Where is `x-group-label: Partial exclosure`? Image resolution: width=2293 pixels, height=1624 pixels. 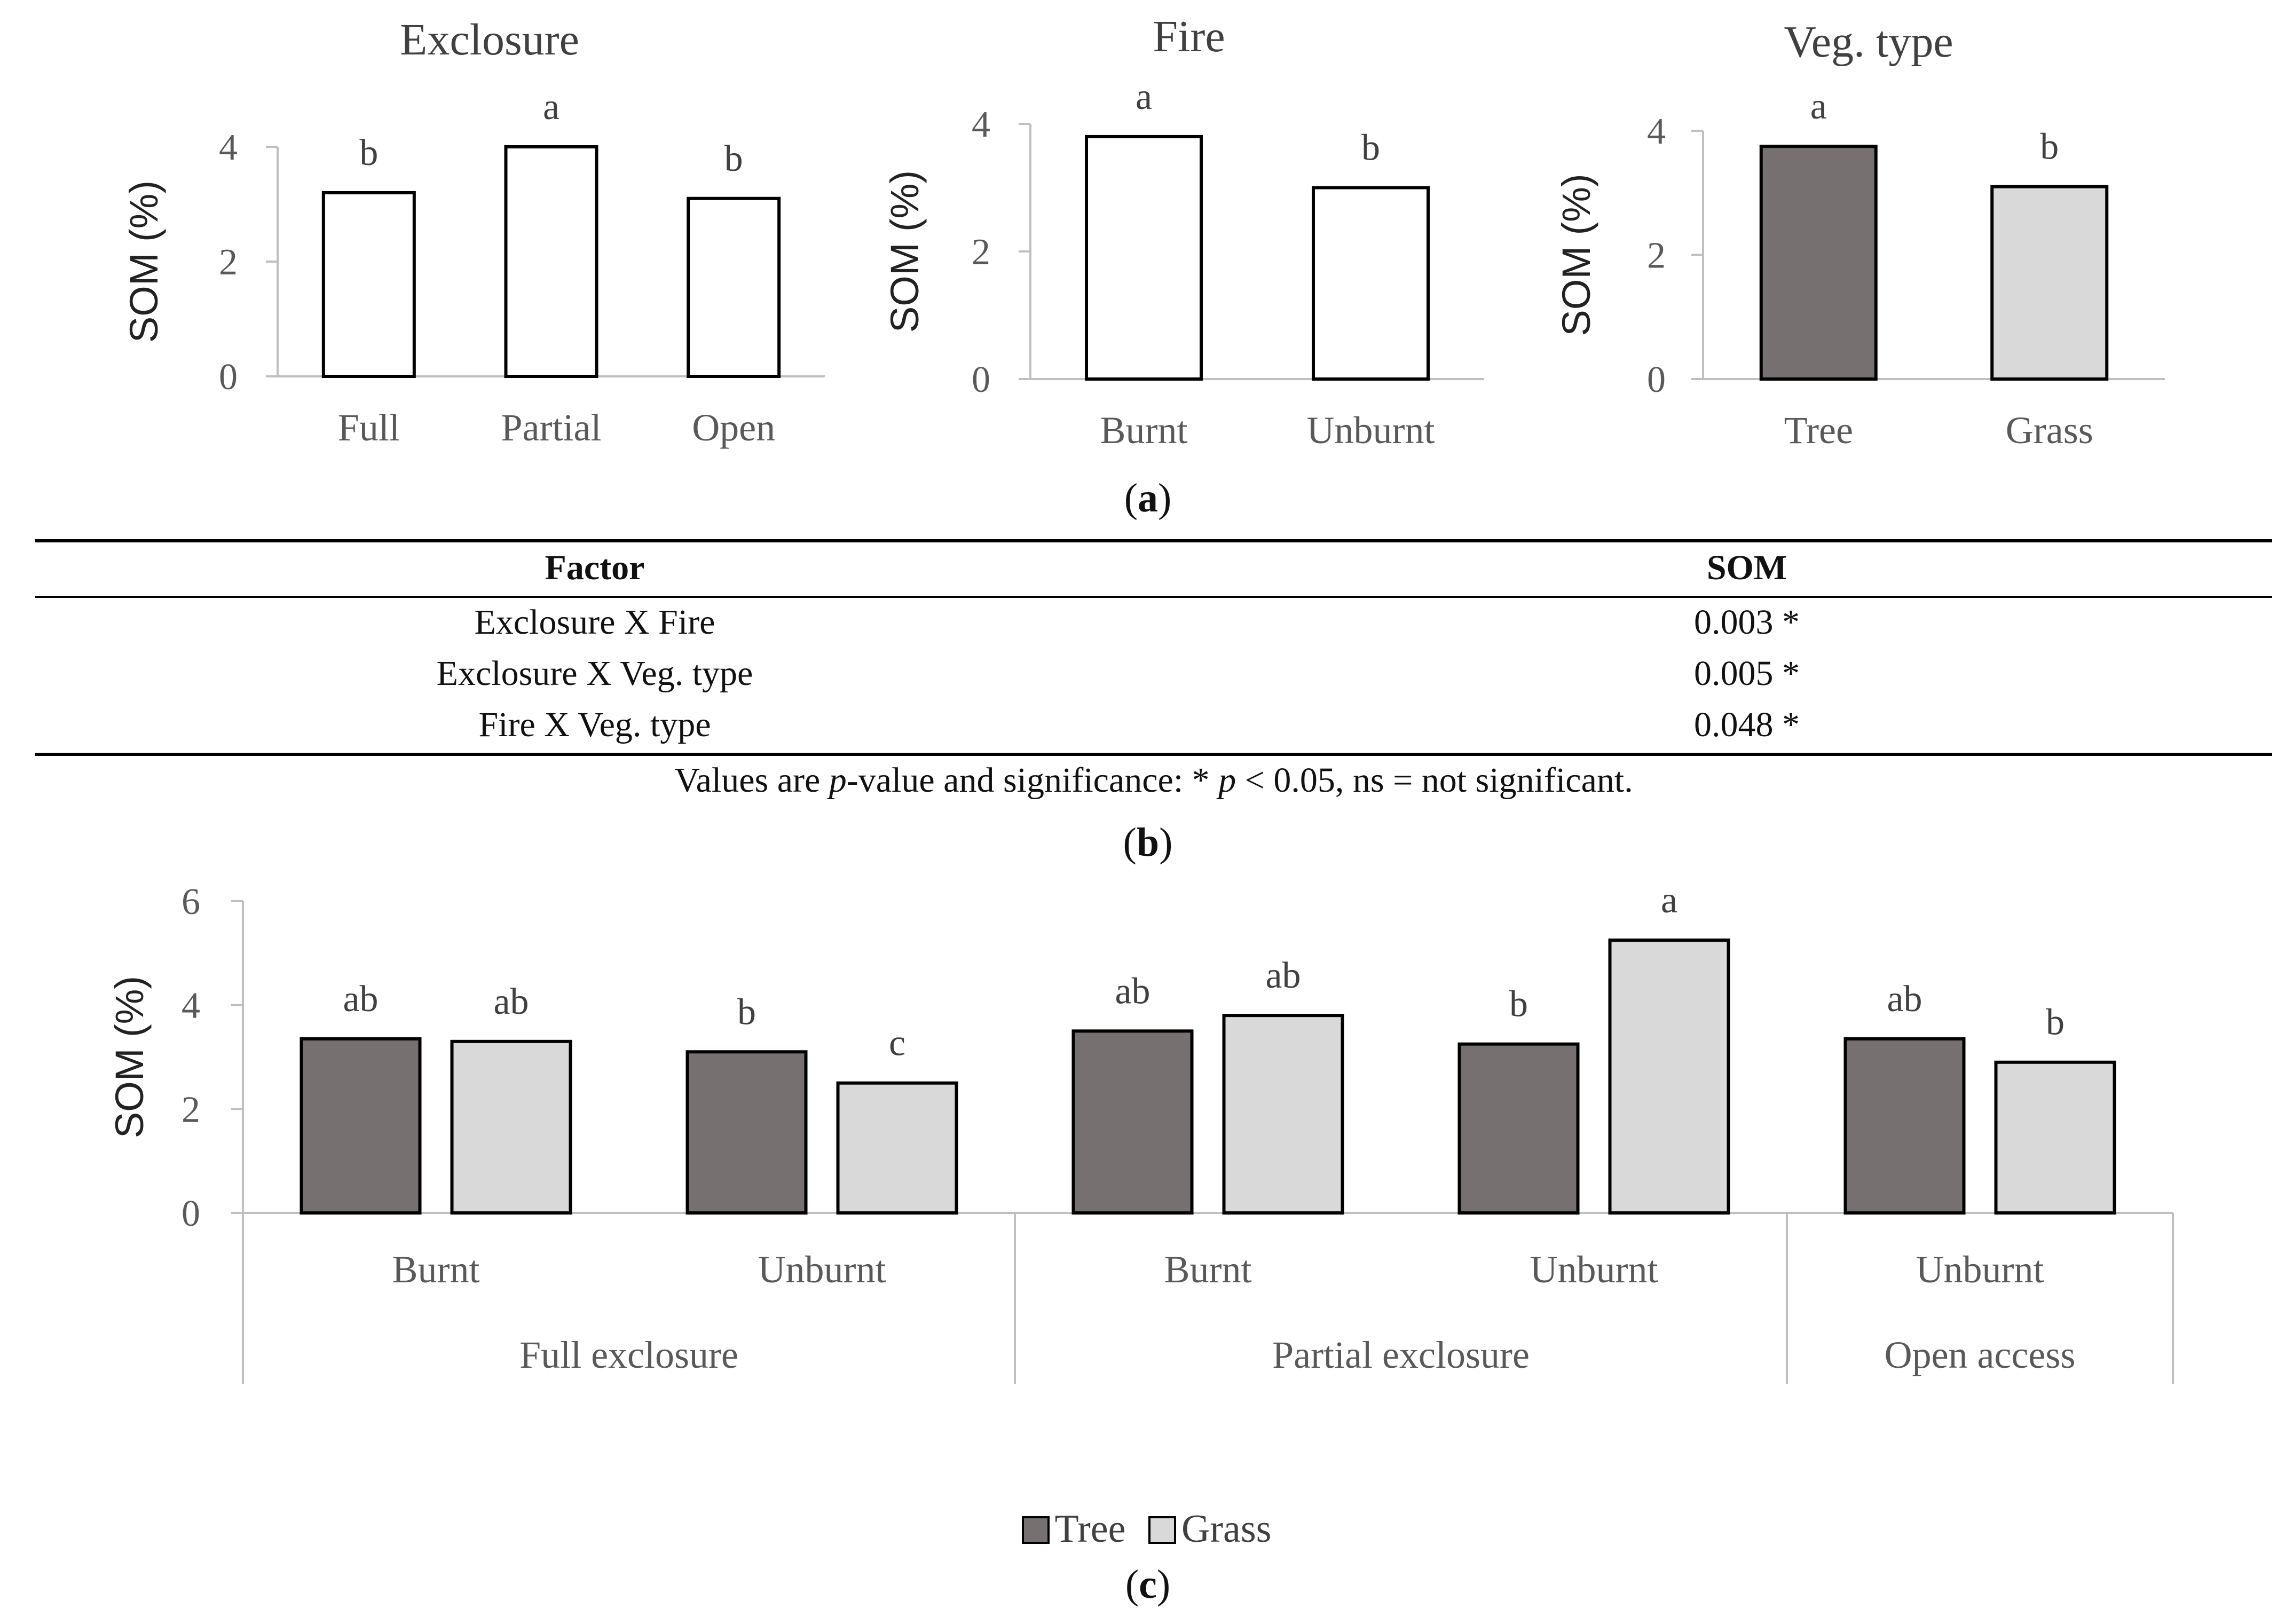 x-group-label: Partial exclosure is located at coordinates (1401, 1355).